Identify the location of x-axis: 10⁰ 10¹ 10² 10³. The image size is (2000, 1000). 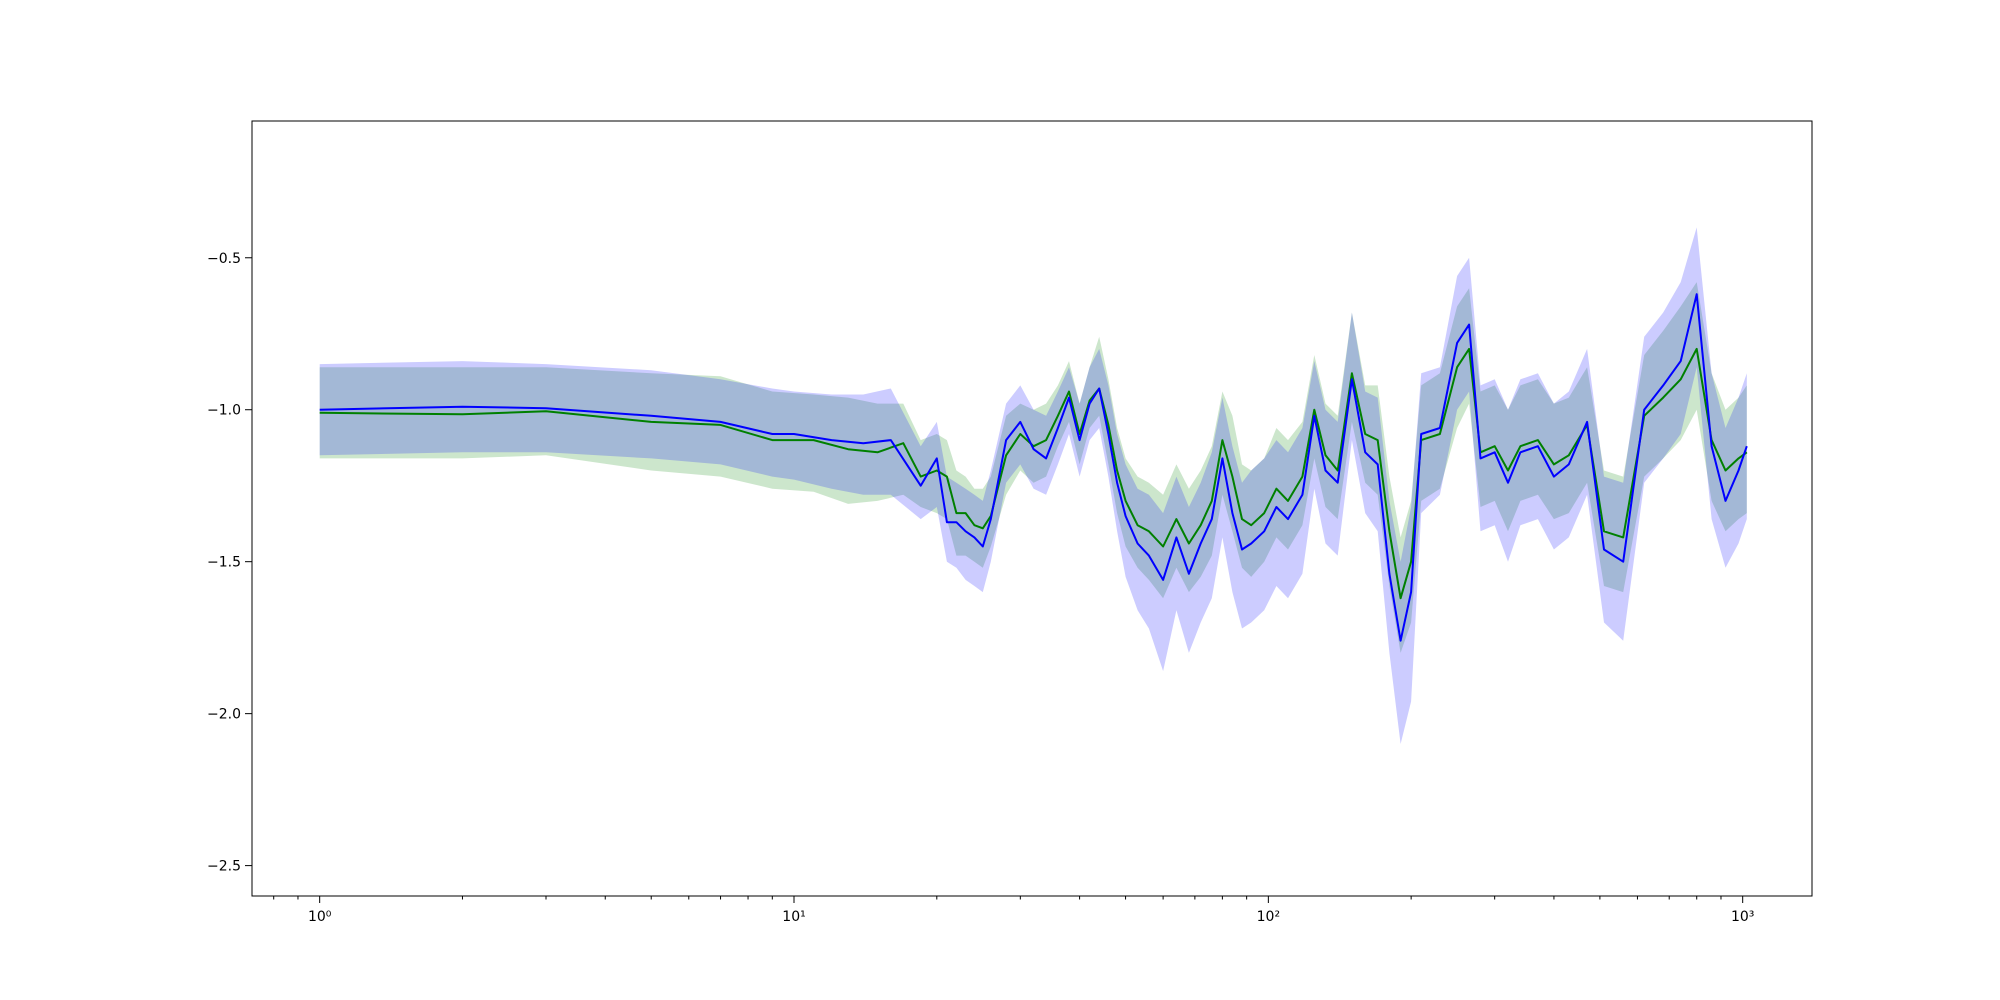
(1013, 910).